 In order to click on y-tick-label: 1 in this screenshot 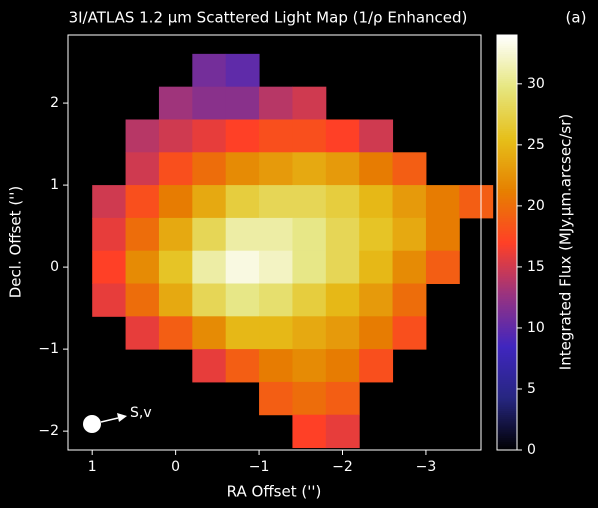, I will do `click(54, 185)`.